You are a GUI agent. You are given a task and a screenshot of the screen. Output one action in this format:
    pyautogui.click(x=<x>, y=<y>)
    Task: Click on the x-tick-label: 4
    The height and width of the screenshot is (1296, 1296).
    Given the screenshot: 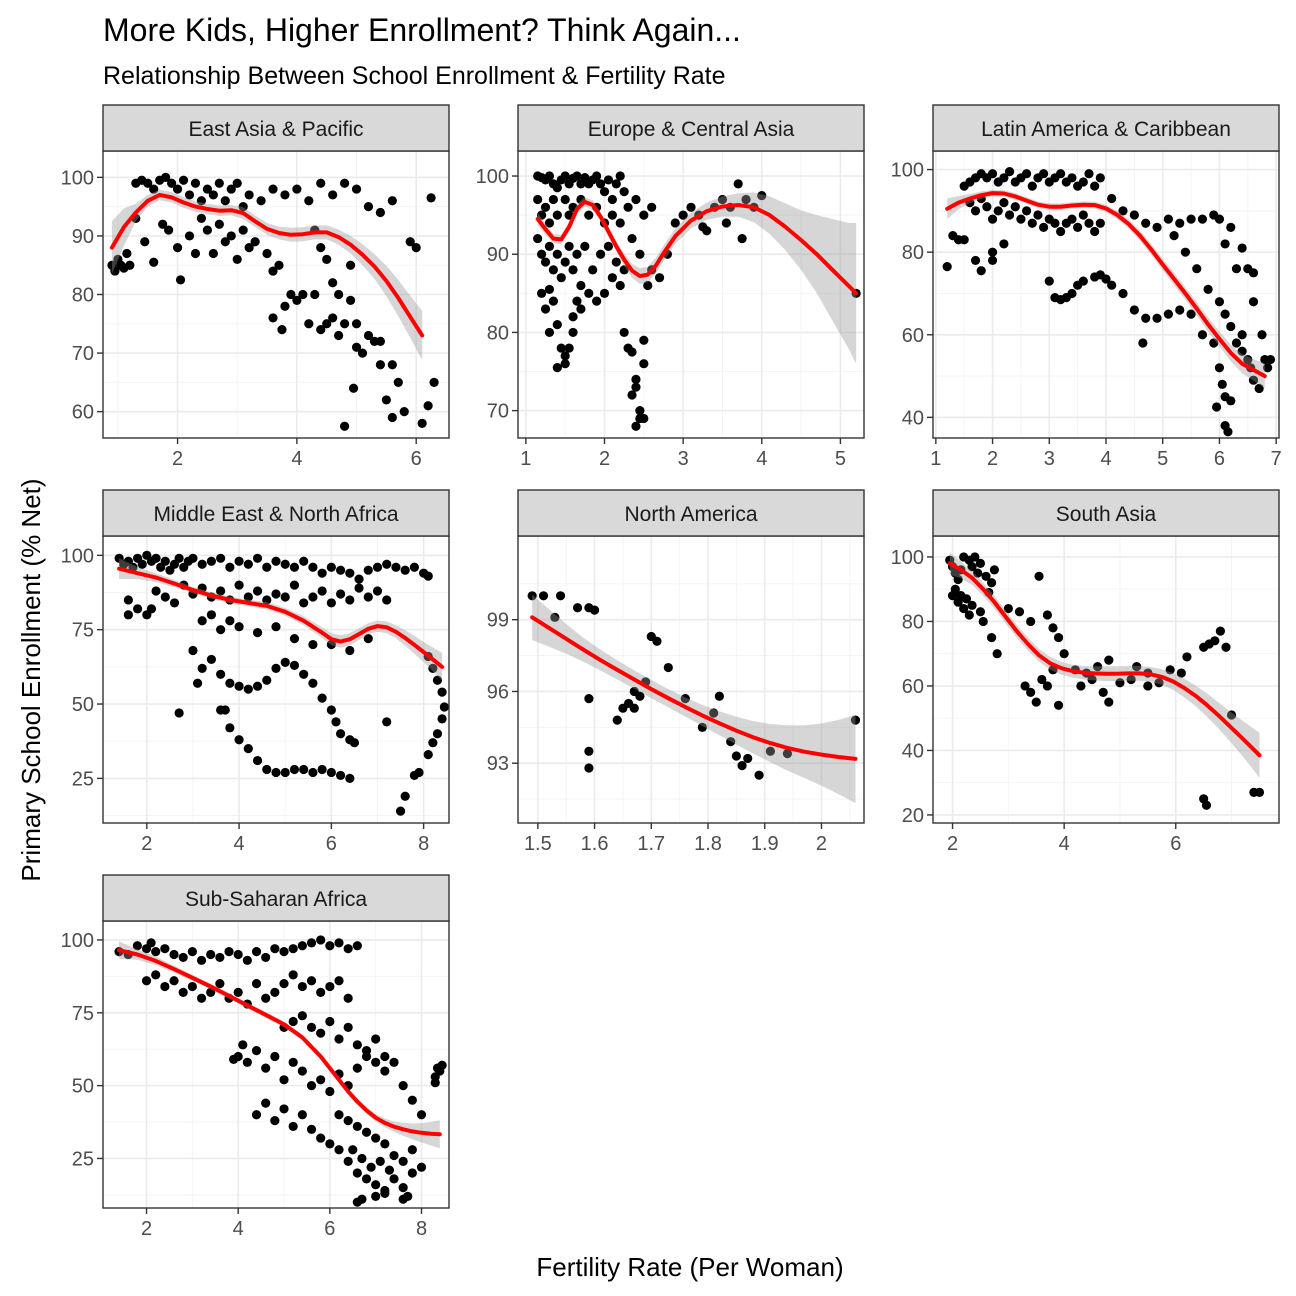 What is the action you would take?
    pyautogui.click(x=238, y=1229)
    